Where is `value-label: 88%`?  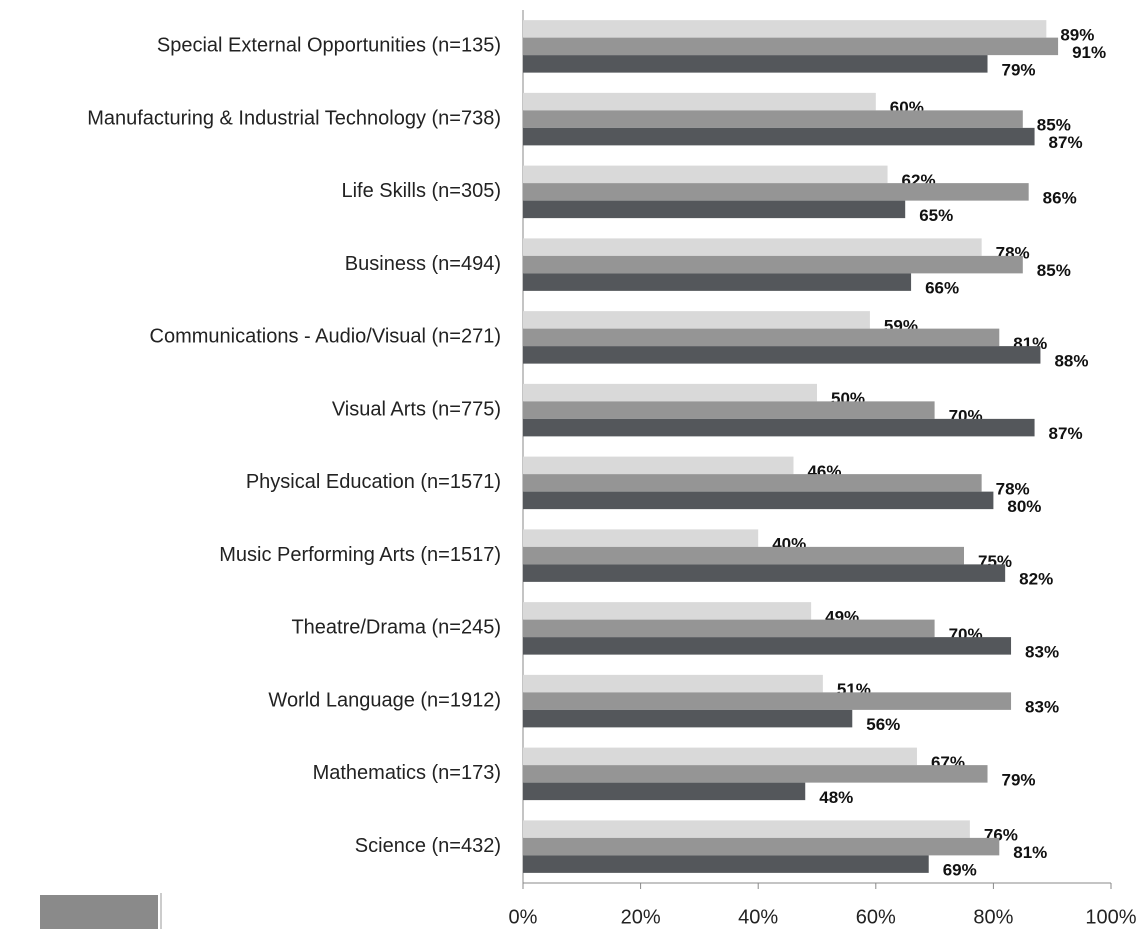
value-label: 88% is located at coordinates (1071, 360).